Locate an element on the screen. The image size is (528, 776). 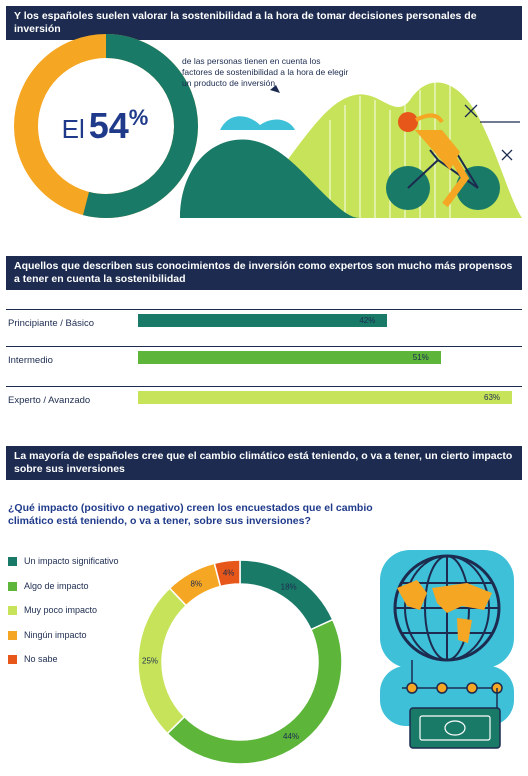
globe-money-illustration is located at coordinates (447, 649).